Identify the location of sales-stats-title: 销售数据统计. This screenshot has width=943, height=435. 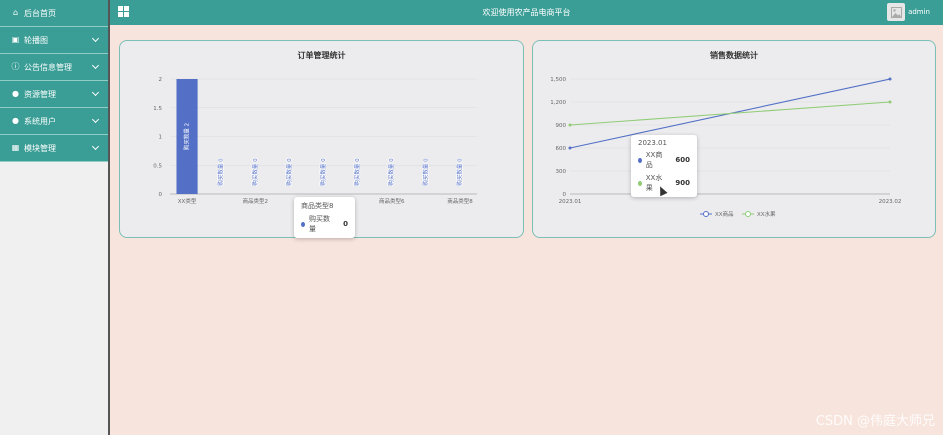
(734, 55).